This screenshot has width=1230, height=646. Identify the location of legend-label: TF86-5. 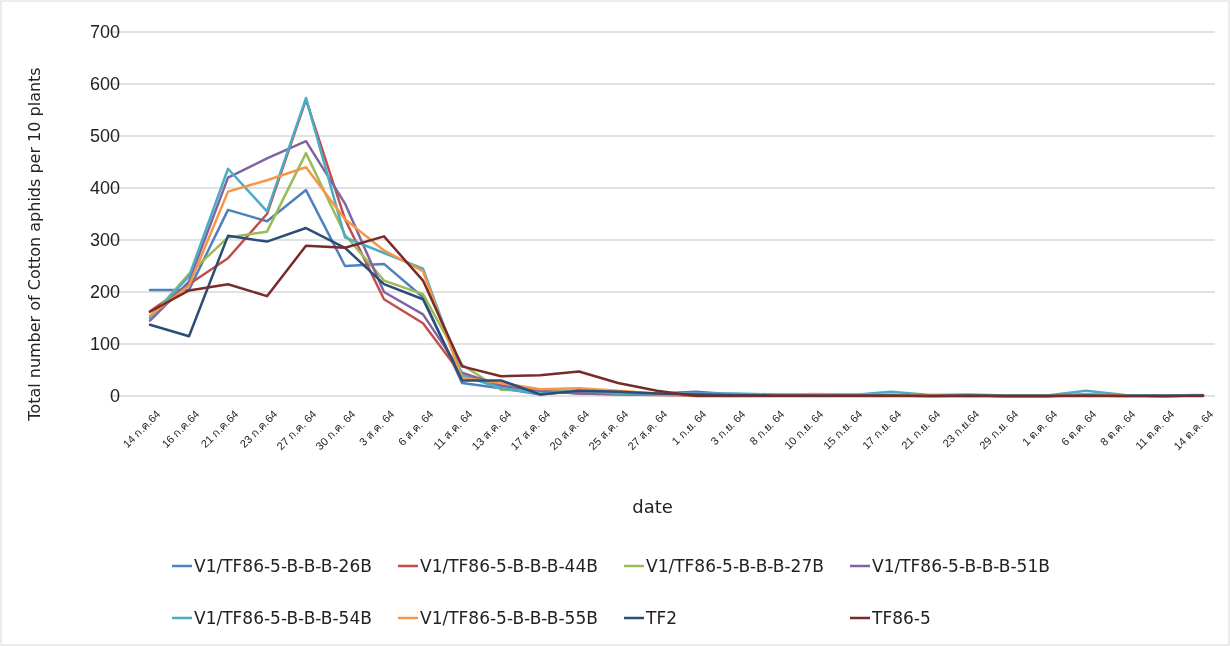
(901, 618).